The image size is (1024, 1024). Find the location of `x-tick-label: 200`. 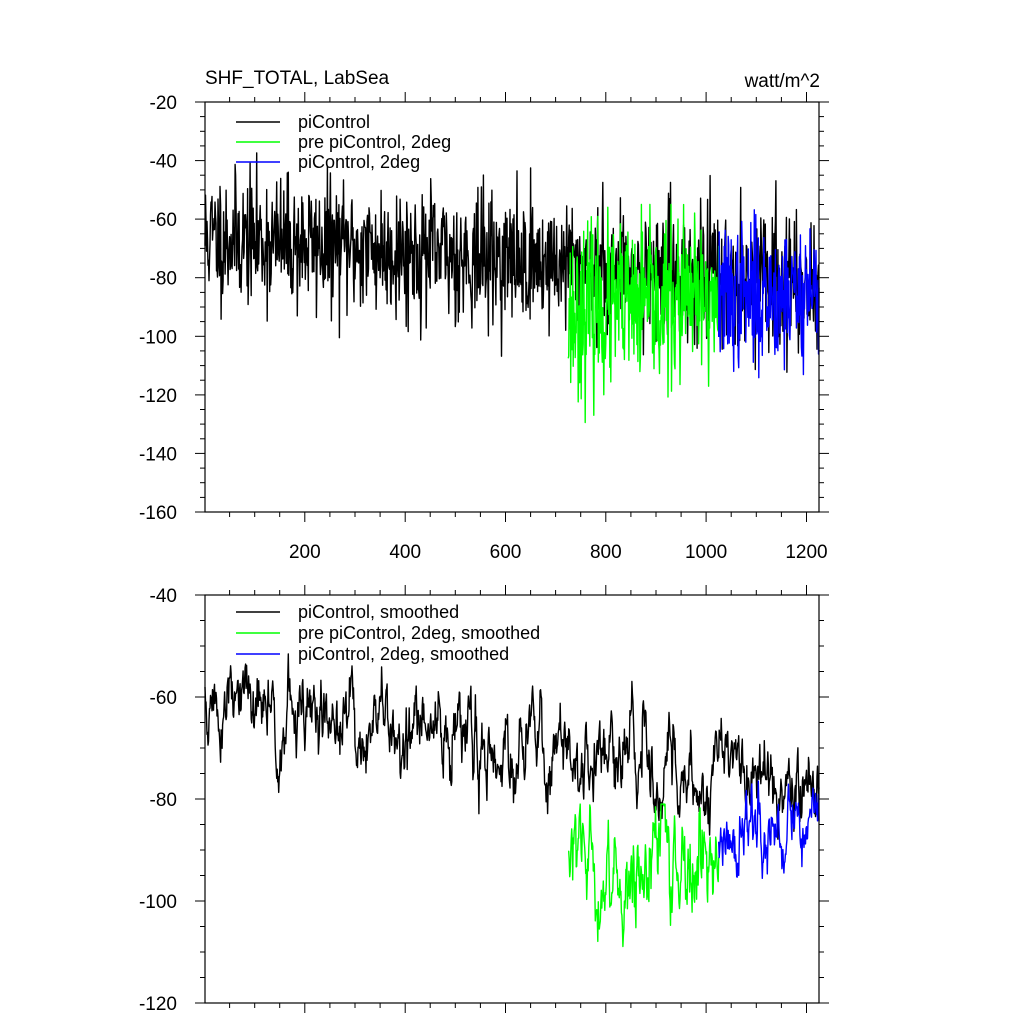

x-tick-label: 200 is located at coordinates (305, 552).